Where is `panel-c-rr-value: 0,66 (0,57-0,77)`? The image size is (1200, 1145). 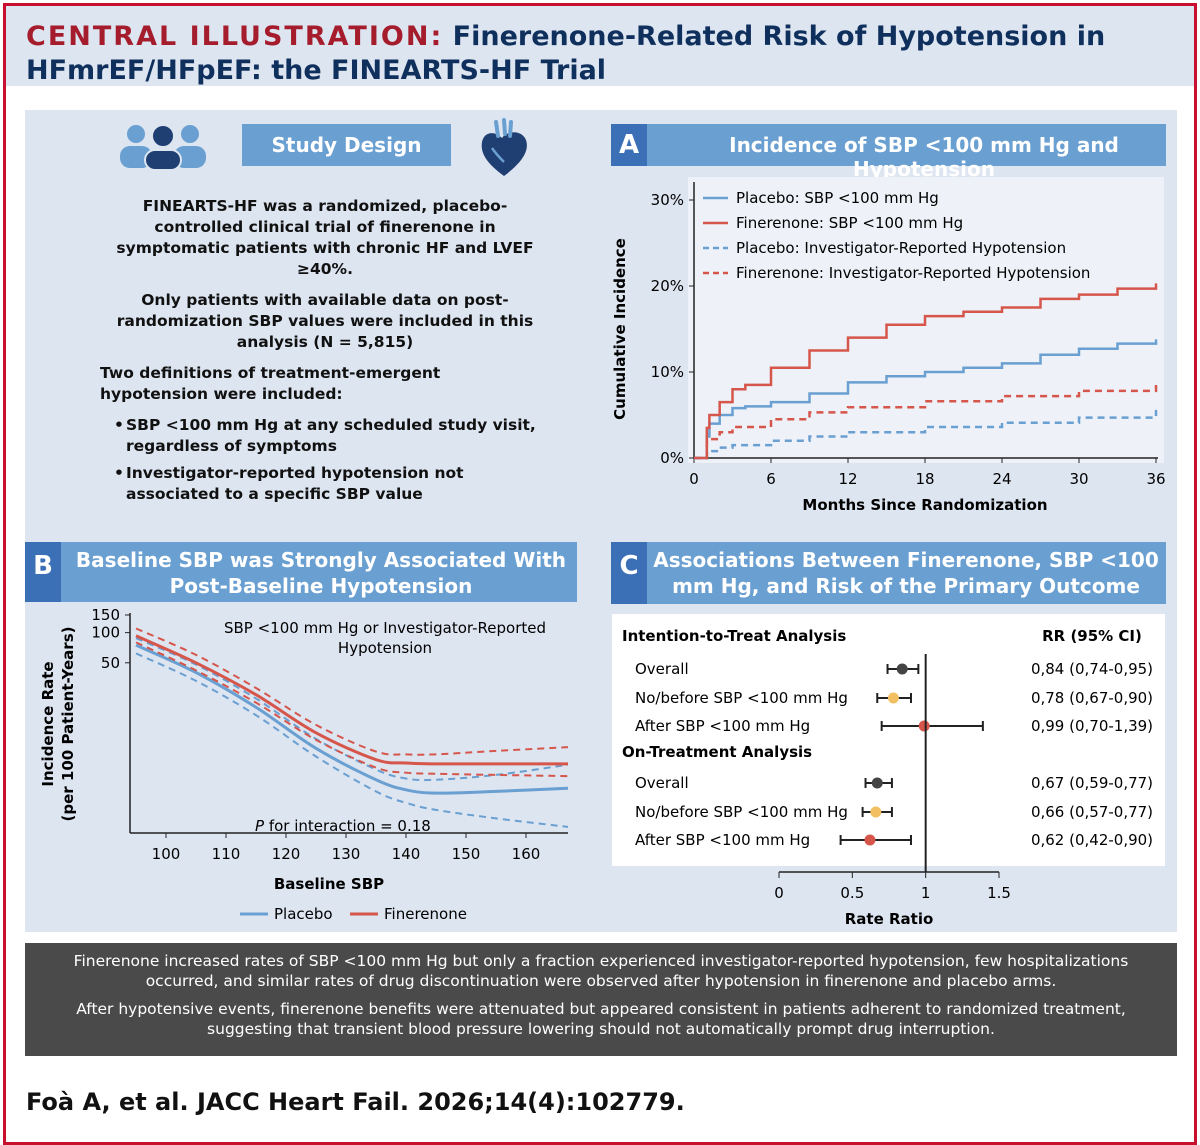 panel-c-rr-value: 0,66 (0,57-0,77) is located at coordinates (1092, 812).